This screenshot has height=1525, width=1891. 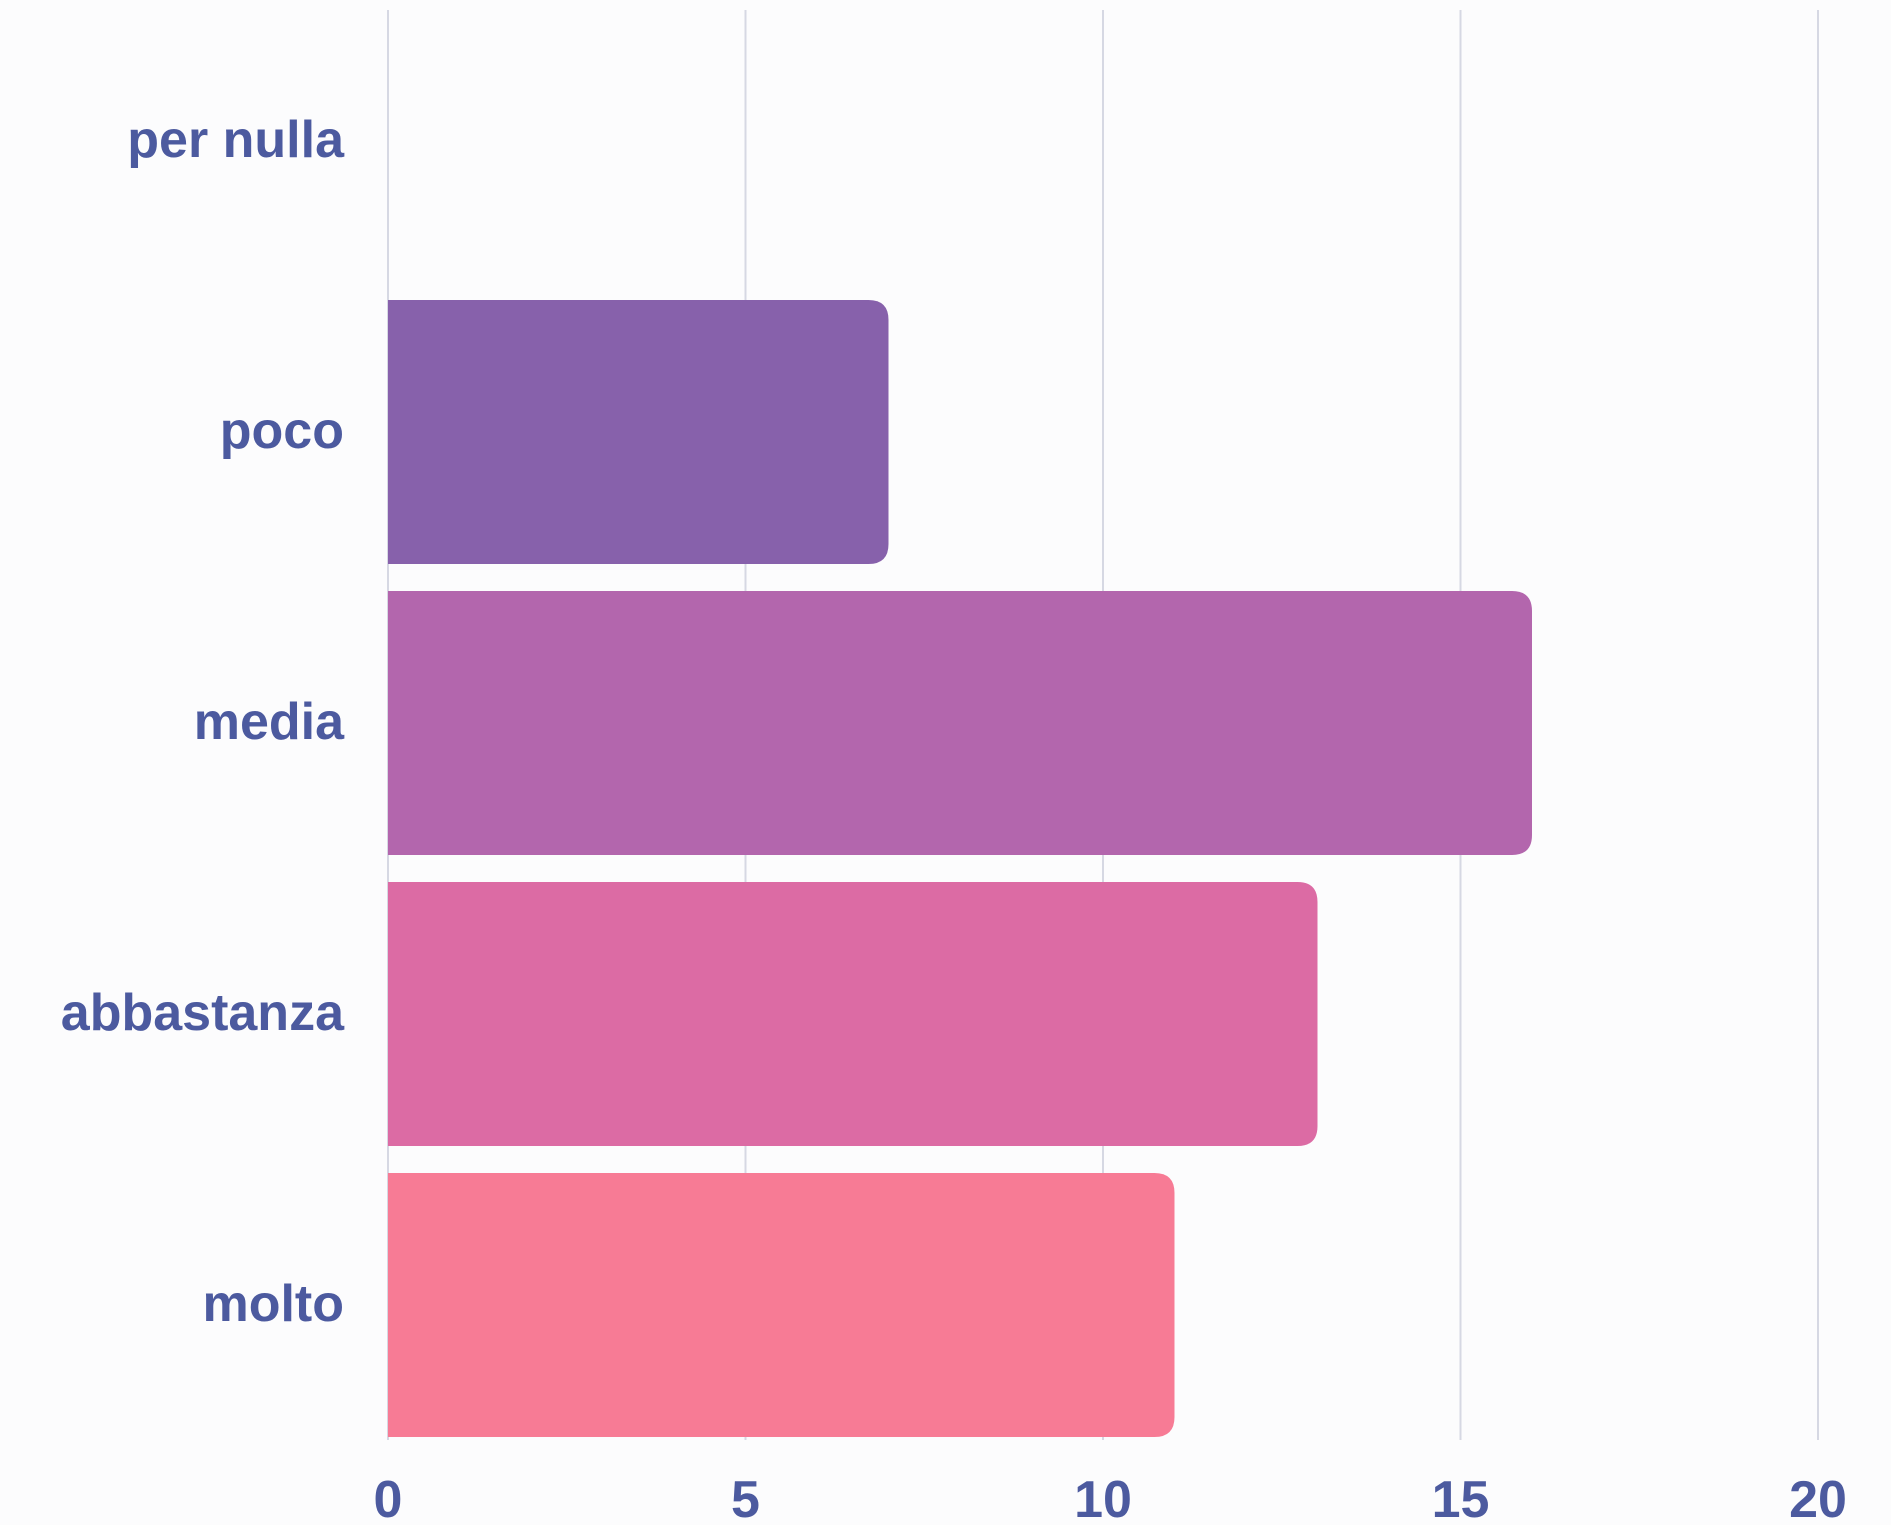 What do you see at coordinates (1103, 1498) in the screenshot?
I see `x-tick-label: 10` at bounding box center [1103, 1498].